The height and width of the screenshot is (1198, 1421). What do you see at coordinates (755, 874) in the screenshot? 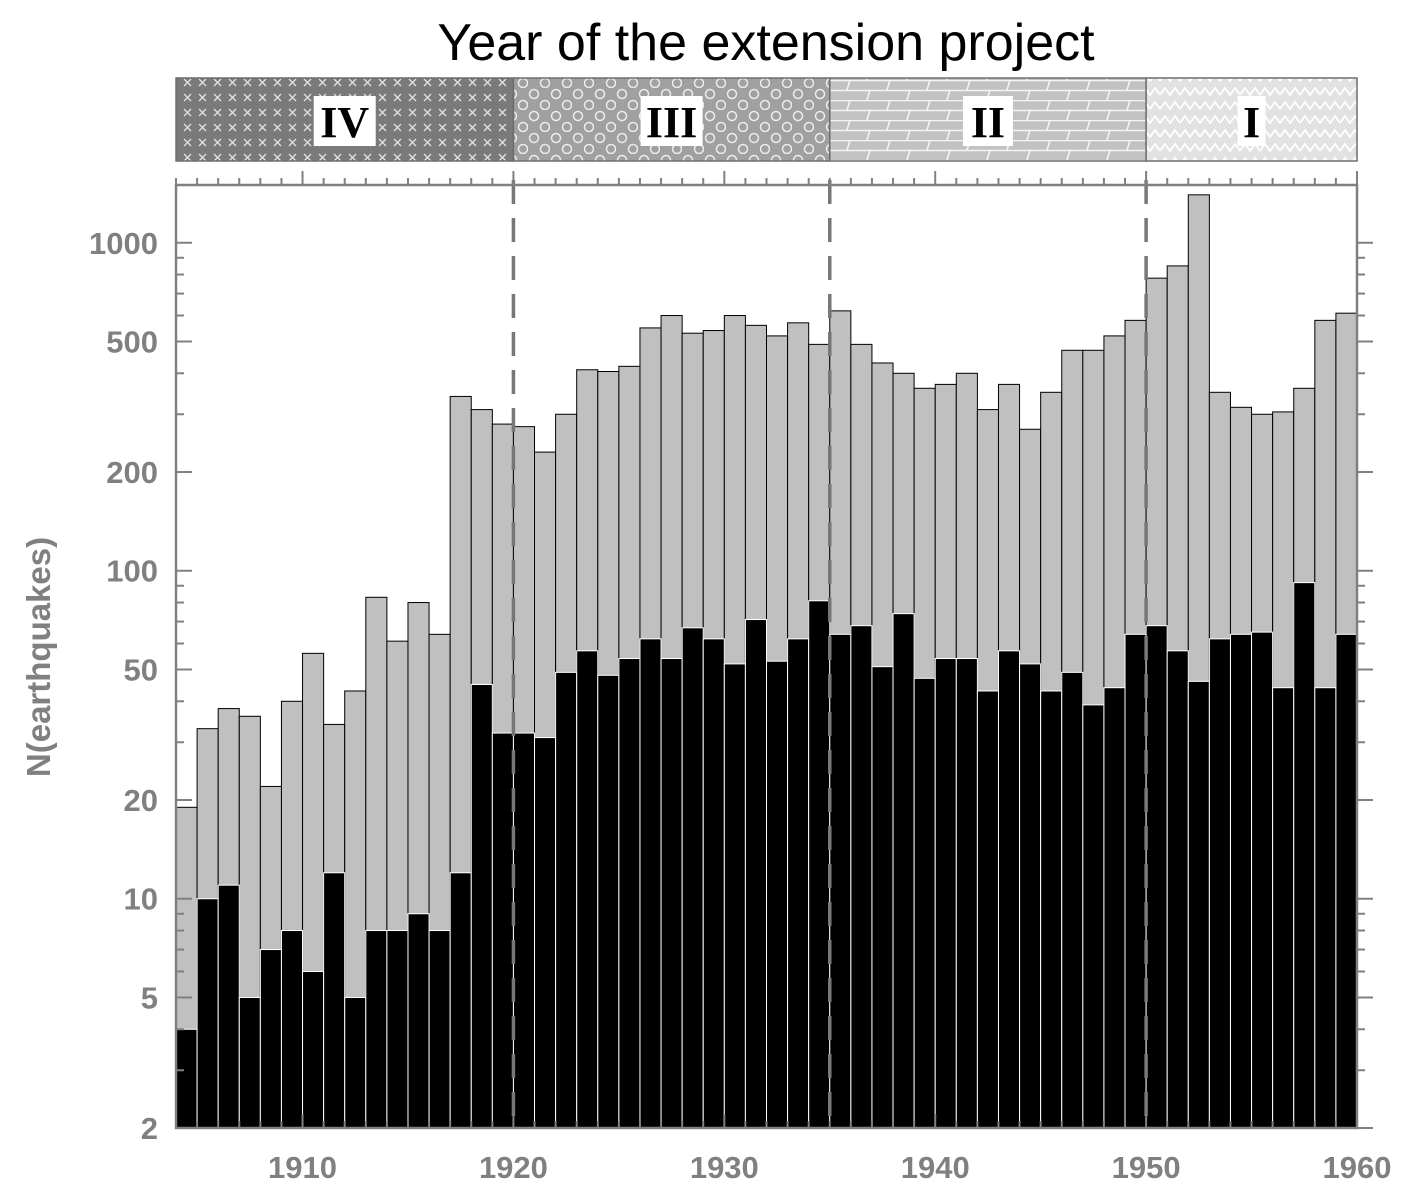
I see `bar-subset-1931` at bounding box center [755, 874].